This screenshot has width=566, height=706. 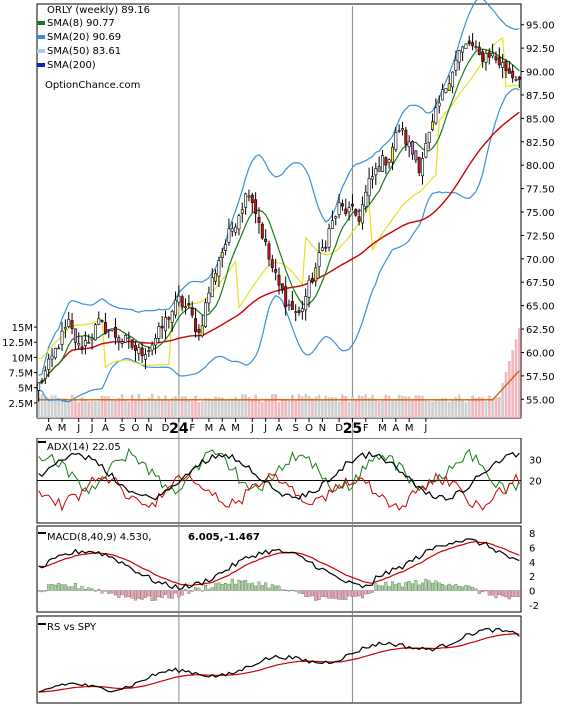 I want to click on volume-tick-label: 7.5M, so click(x=20, y=374).